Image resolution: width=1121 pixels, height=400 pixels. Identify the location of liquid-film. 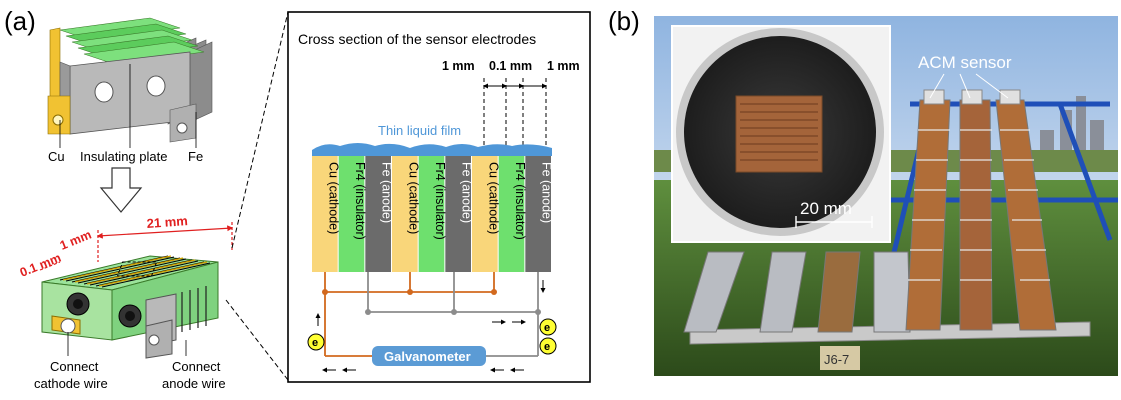
(432, 149).